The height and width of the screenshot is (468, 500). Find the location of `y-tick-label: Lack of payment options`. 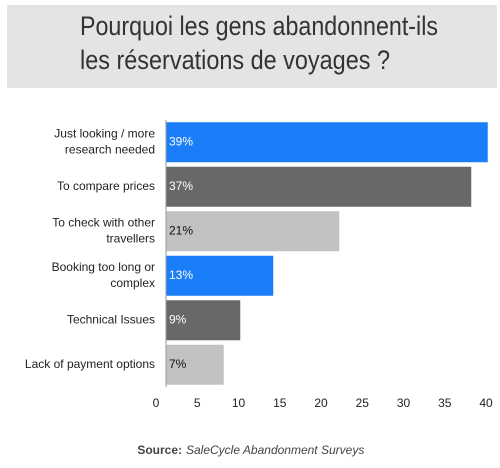

y-tick-label: Lack of payment options is located at coordinates (90, 364).